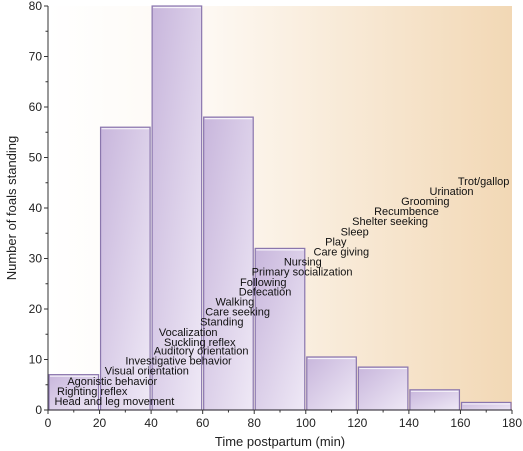 The width and height of the screenshot is (523, 451). What do you see at coordinates (263, 283) in the screenshot?
I see `behavior-annotation: Following` at bounding box center [263, 283].